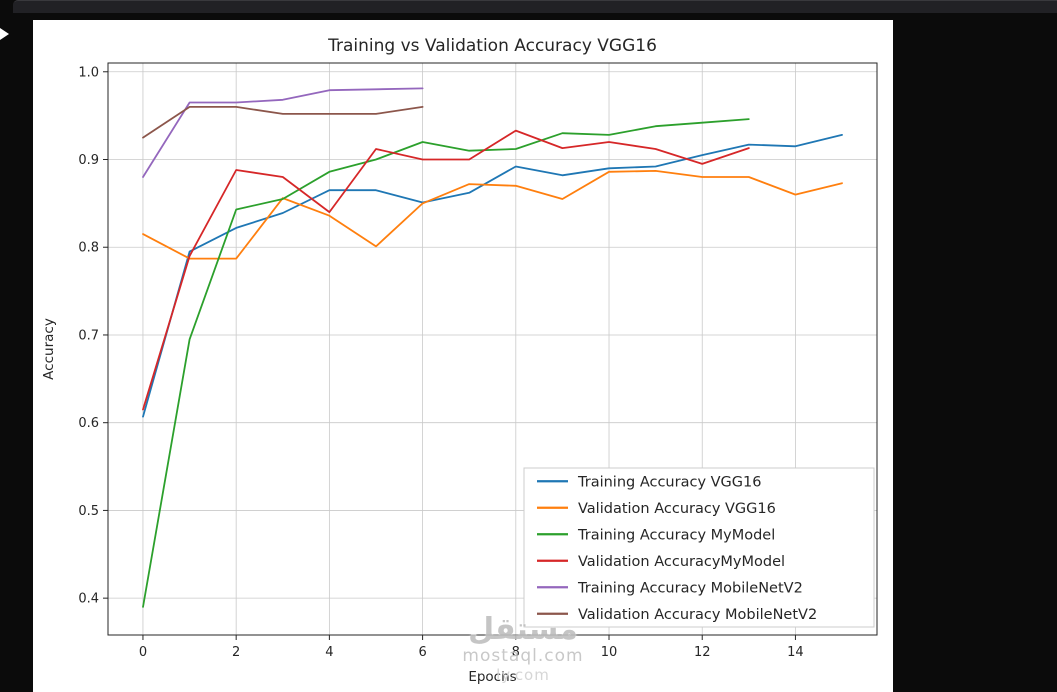  What do you see at coordinates (88, 511) in the screenshot?
I see `y-tick-label: 0.5` at bounding box center [88, 511].